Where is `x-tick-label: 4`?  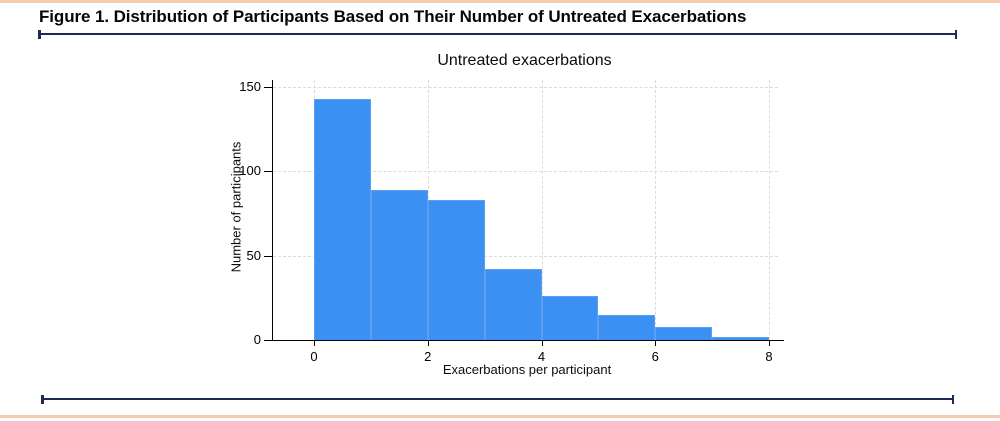
x-tick-label: 4 is located at coordinates (541, 356).